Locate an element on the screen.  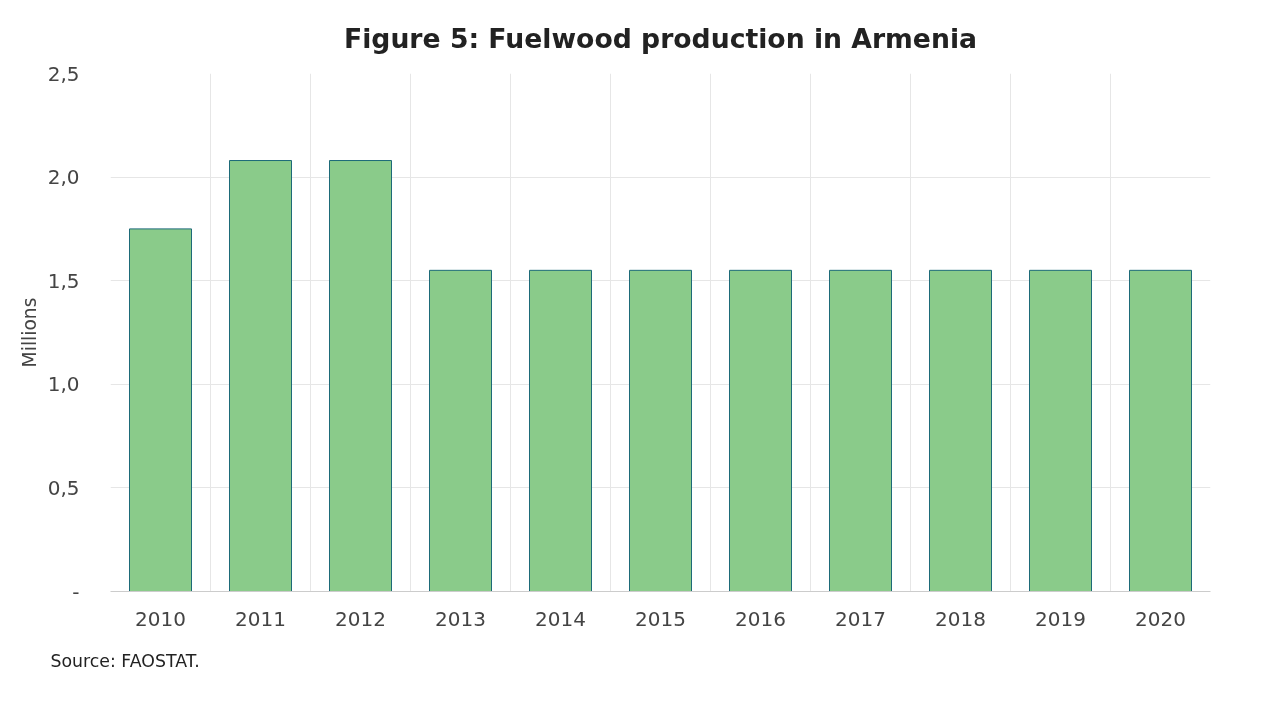
x-tick-label: 2017 is located at coordinates (860, 618).